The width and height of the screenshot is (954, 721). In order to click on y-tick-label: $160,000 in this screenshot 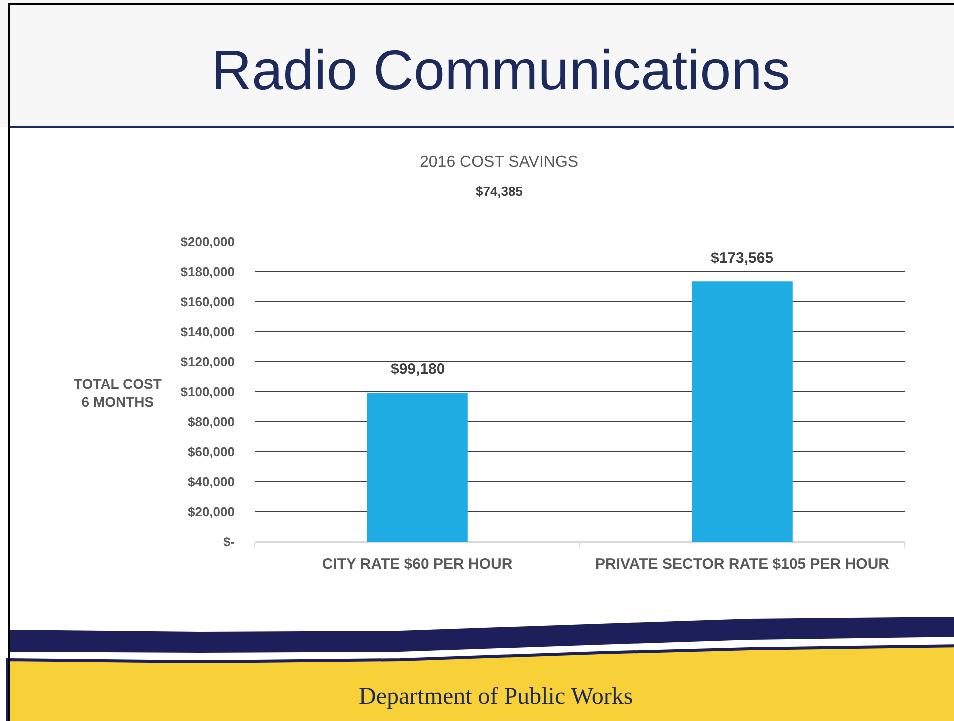, I will do `click(207, 302)`.